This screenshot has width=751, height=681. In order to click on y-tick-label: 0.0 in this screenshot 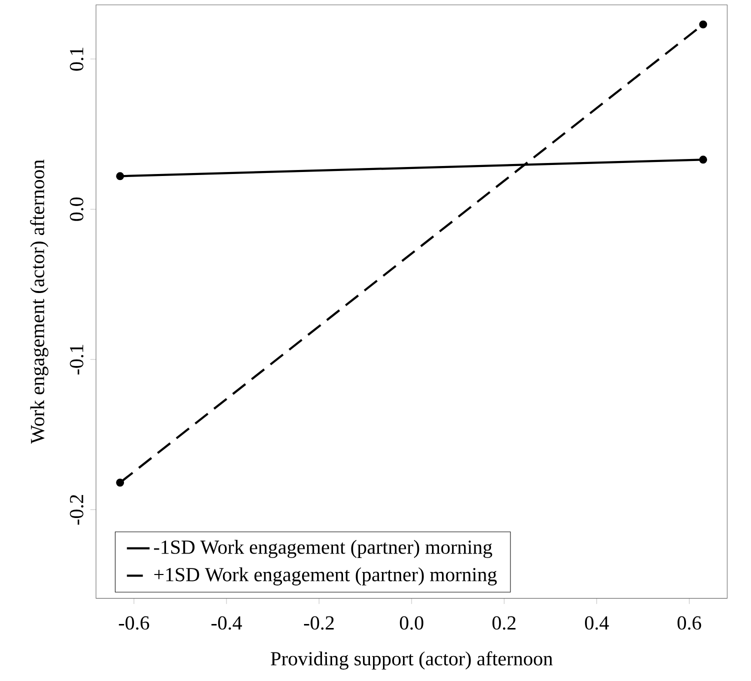, I will do `click(77, 209)`.